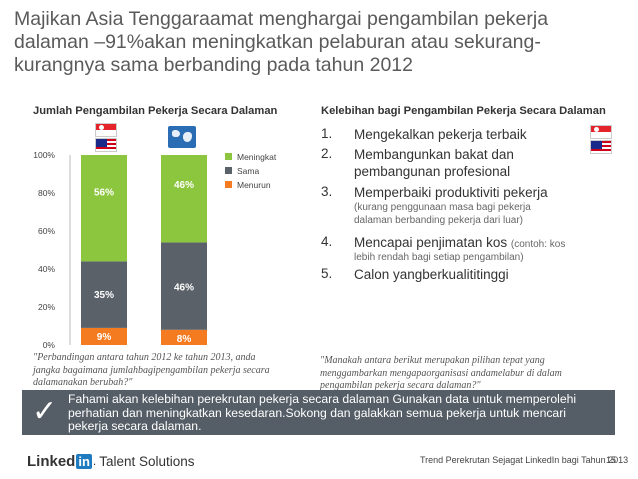 The image size is (638, 479). Describe the element at coordinates (184, 339) in the screenshot. I see `data-label: 8%` at that location.